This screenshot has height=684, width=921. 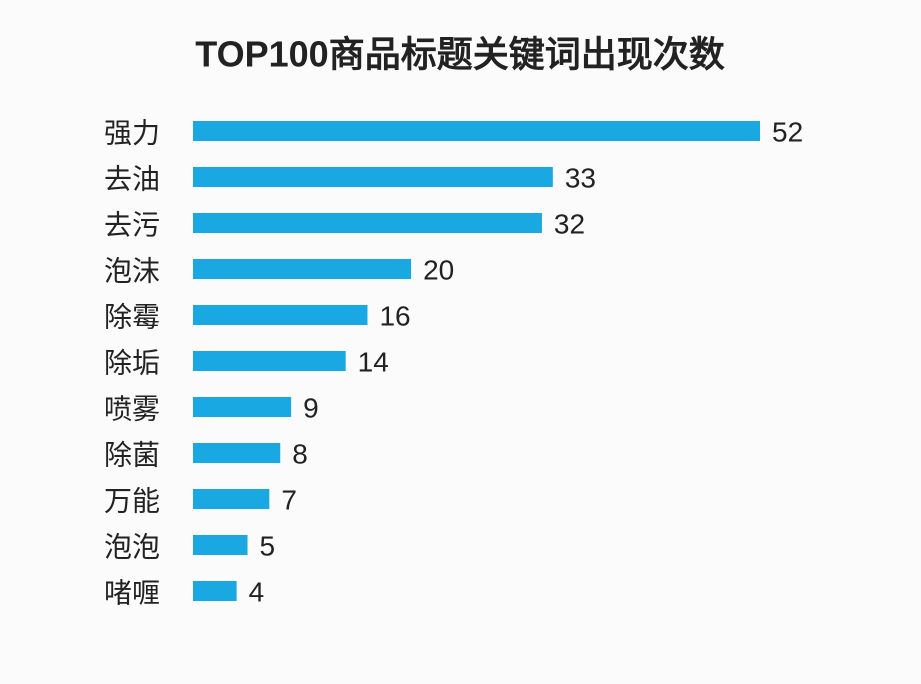 I want to click on value-label: 32, so click(x=569, y=223).